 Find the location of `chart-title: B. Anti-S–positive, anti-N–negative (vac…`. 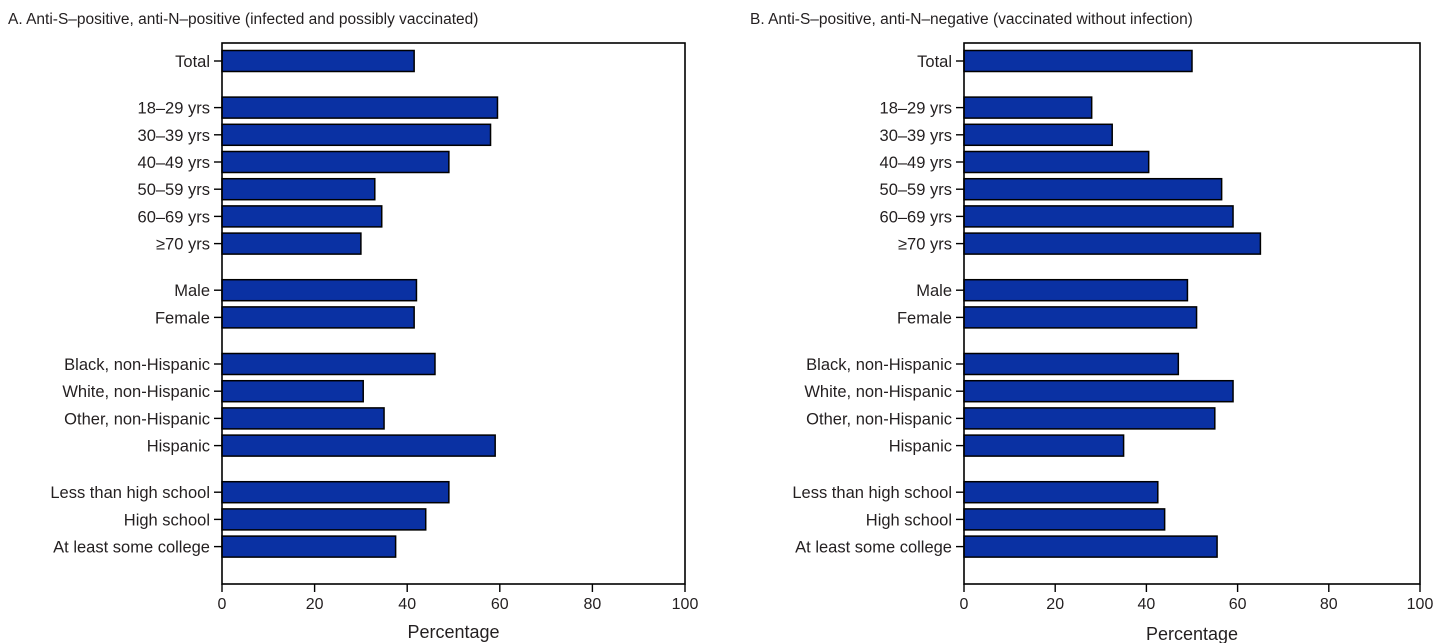

chart-title: B. Anti-S–positive, anti-N–negative (vac… is located at coordinates (971, 19).